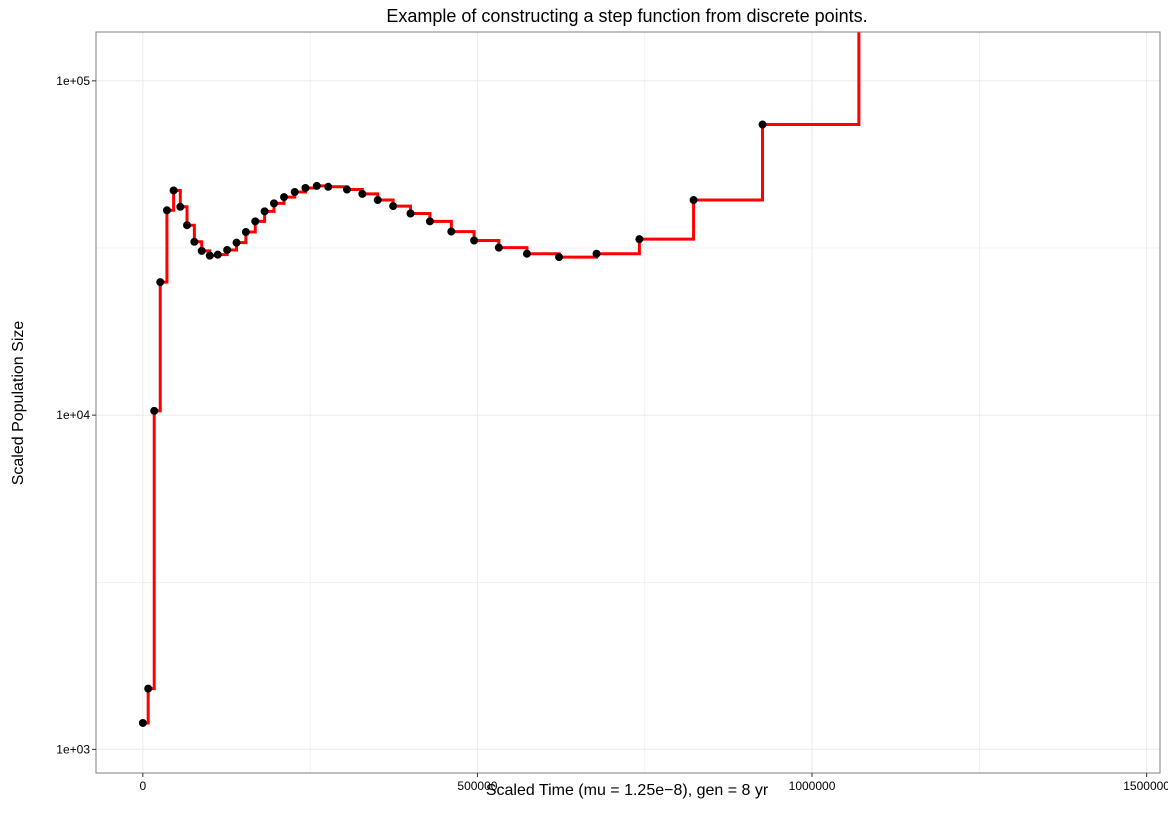 This screenshot has height=826, width=1168. What do you see at coordinates (18, 403) in the screenshot?
I see `y-axis-label: Scaled Population Size` at bounding box center [18, 403].